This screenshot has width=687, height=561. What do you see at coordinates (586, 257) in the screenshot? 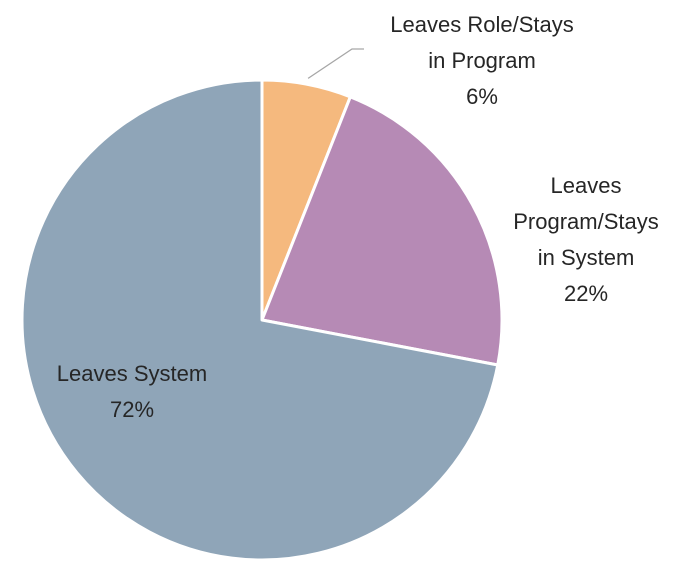
I see `slice-name-line: in System` at bounding box center [586, 257].